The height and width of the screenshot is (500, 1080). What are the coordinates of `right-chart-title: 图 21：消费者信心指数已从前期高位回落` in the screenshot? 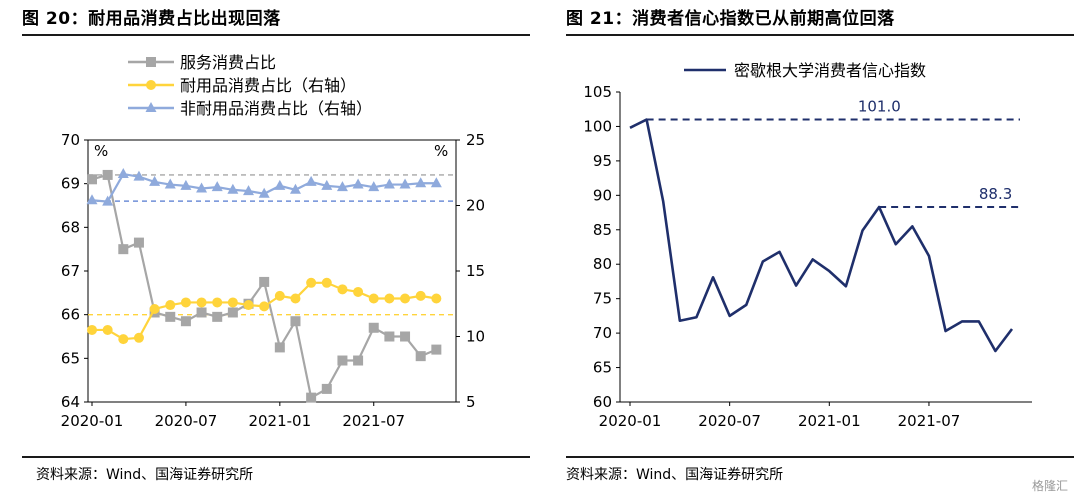 It's located at (730, 19).